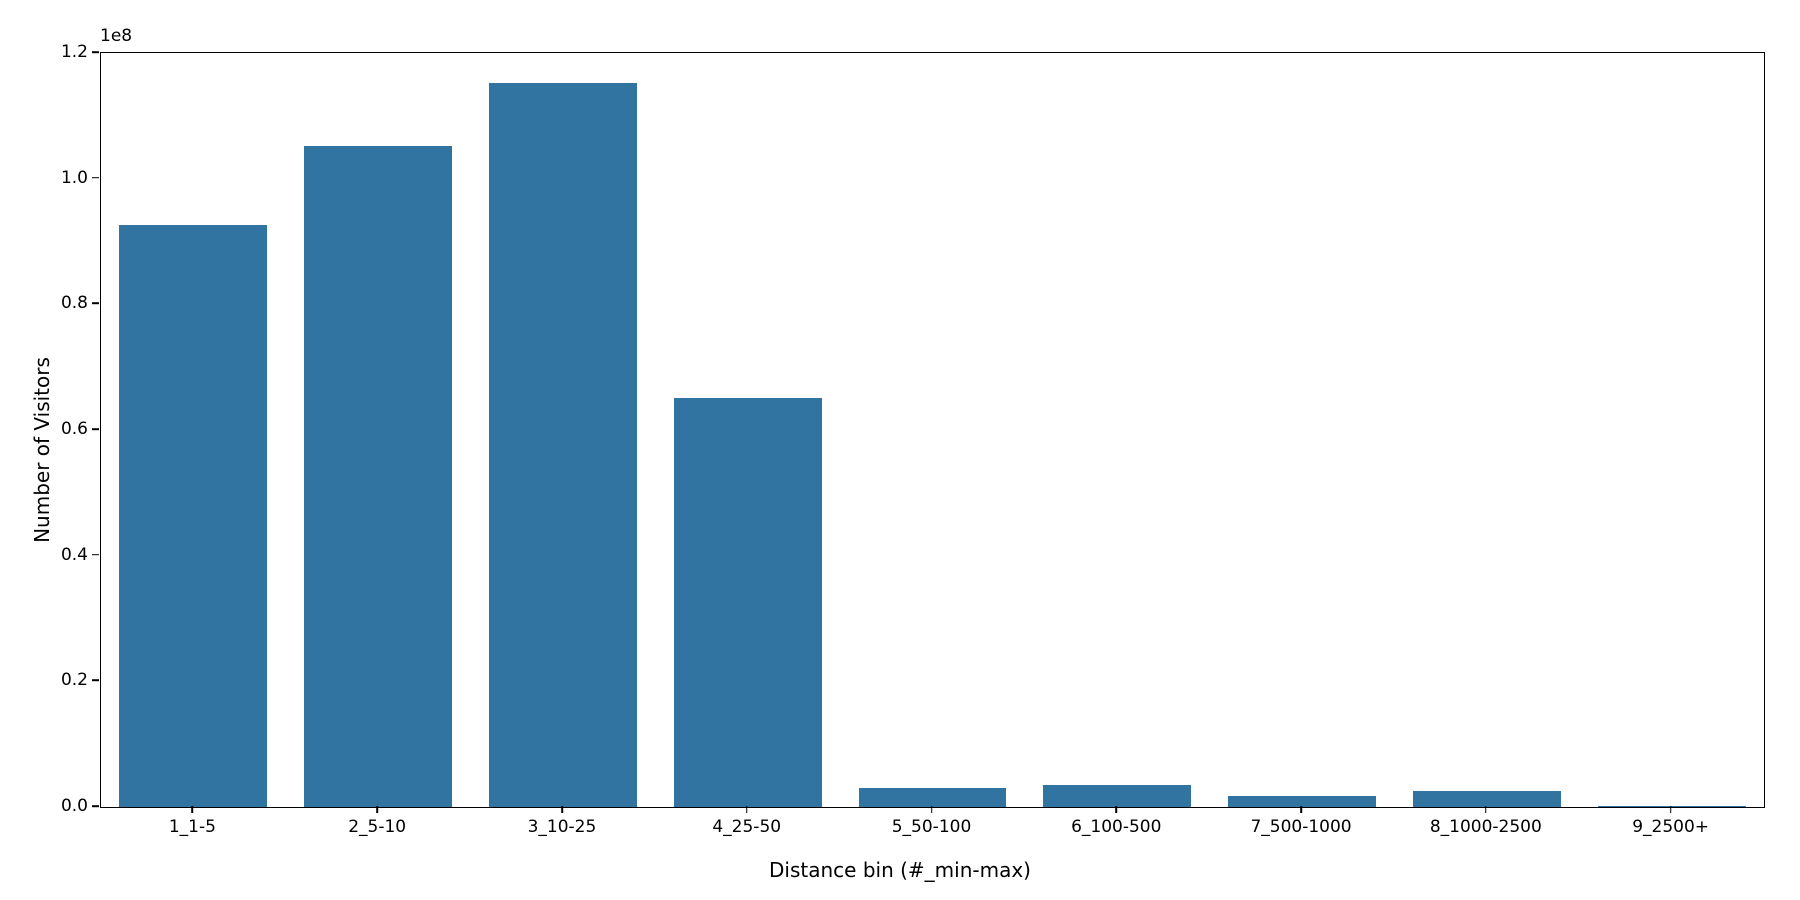 The height and width of the screenshot is (900, 1800). What do you see at coordinates (747, 827) in the screenshot?
I see `x-tick-label: 4_25-50` at bounding box center [747, 827].